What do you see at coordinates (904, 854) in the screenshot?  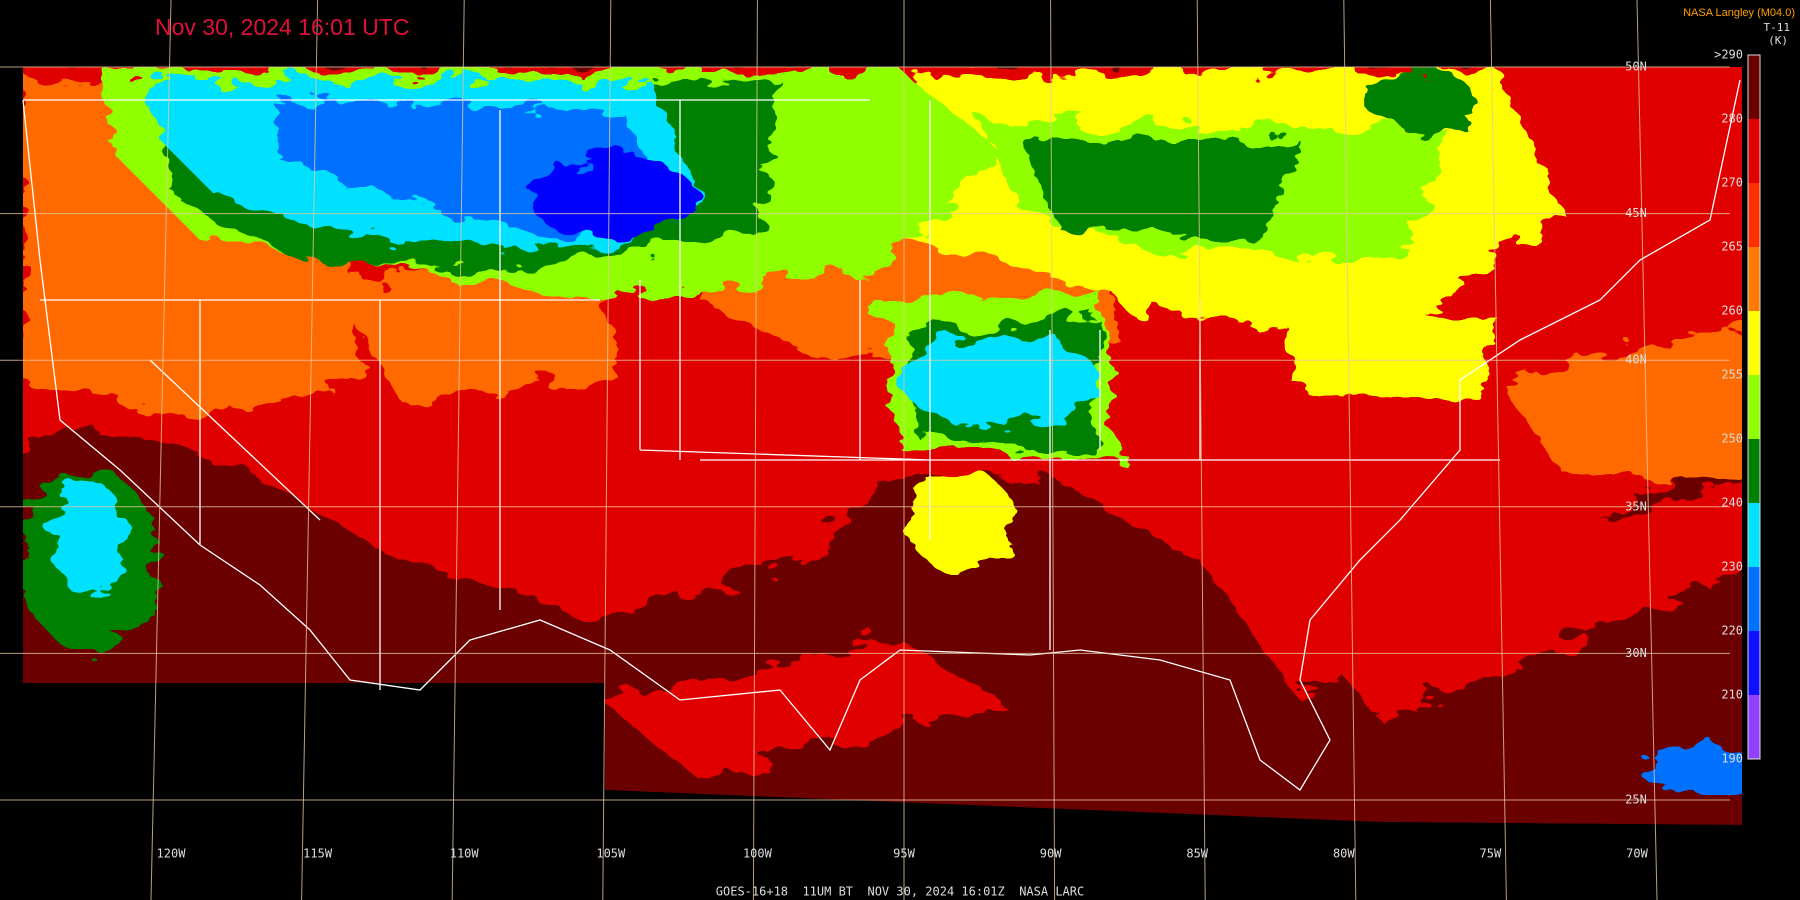 I see `longitude-label: 95W` at bounding box center [904, 854].